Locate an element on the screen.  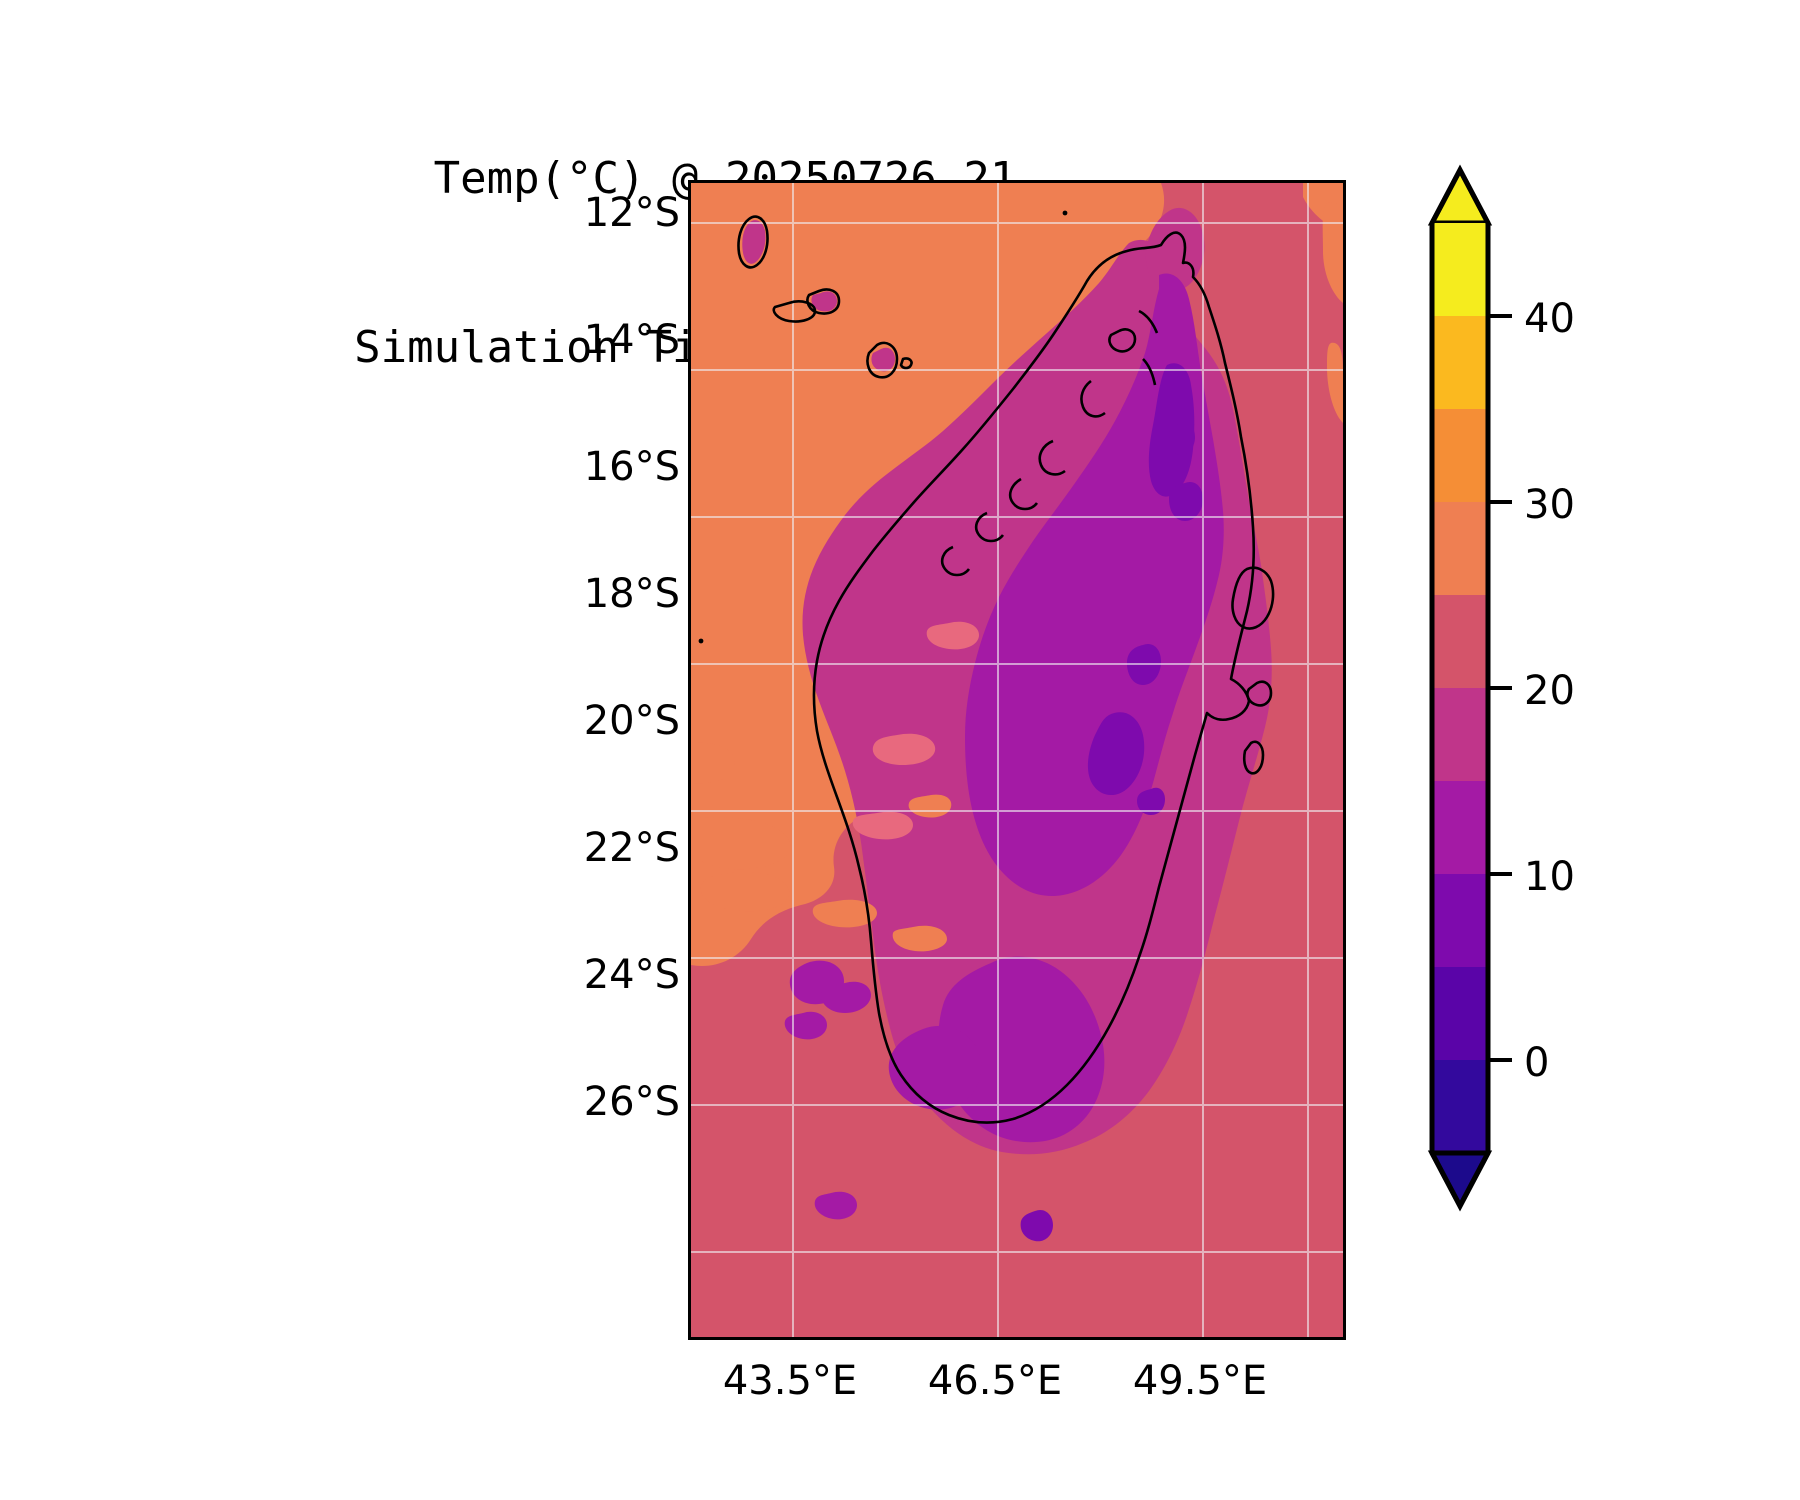
island-mayotte is located at coordinates (883, 359).